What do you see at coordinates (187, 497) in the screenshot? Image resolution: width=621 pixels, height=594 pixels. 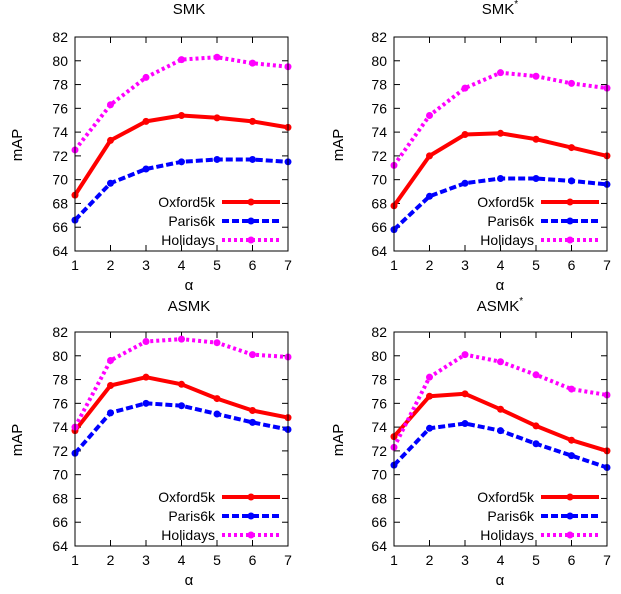 I see `legend-label: Oxford5k` at bounding box center [187, 497].